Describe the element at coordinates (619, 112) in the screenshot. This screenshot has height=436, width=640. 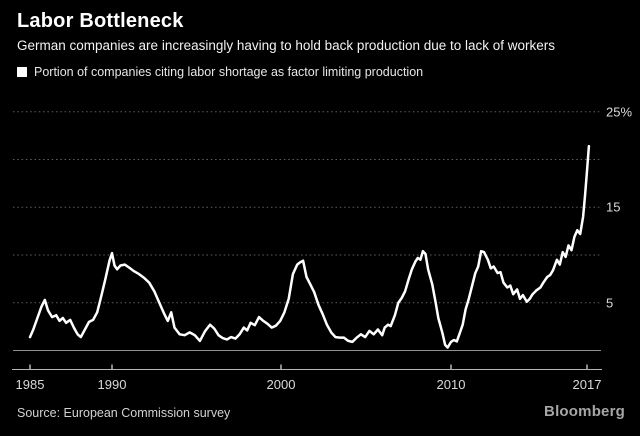
I see `y-axis-label-25: 25%` at that location.